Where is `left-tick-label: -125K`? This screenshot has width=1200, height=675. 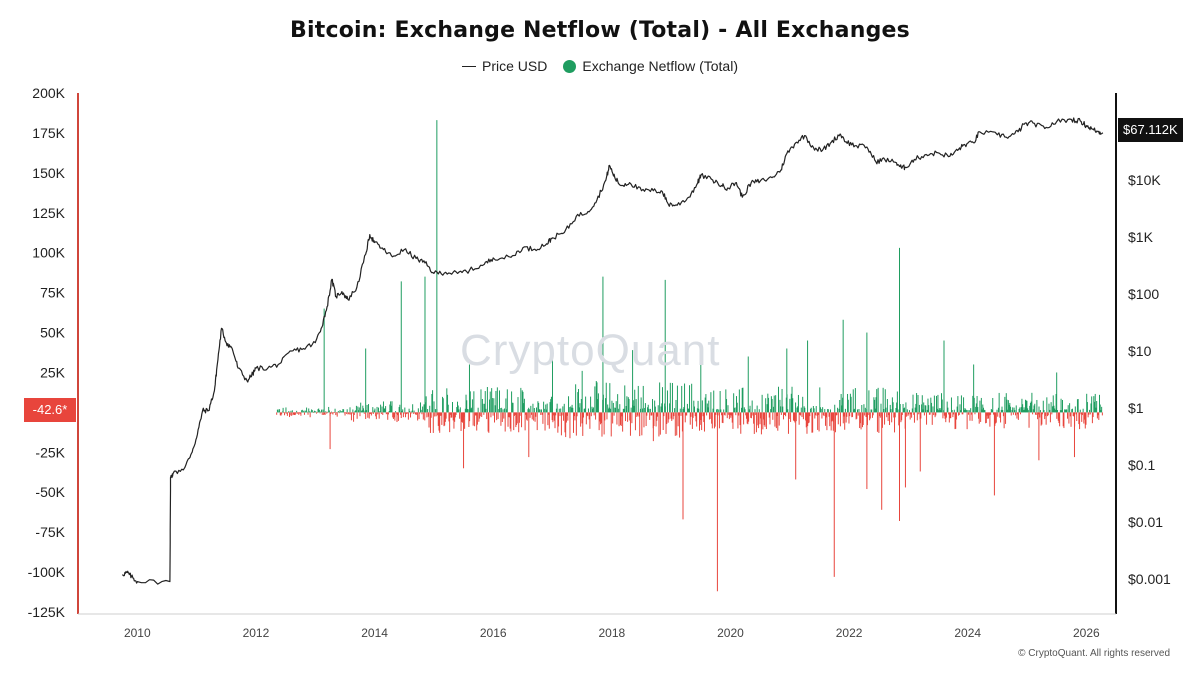
left-tick-label: -125K is located at coordinates (47, 612).